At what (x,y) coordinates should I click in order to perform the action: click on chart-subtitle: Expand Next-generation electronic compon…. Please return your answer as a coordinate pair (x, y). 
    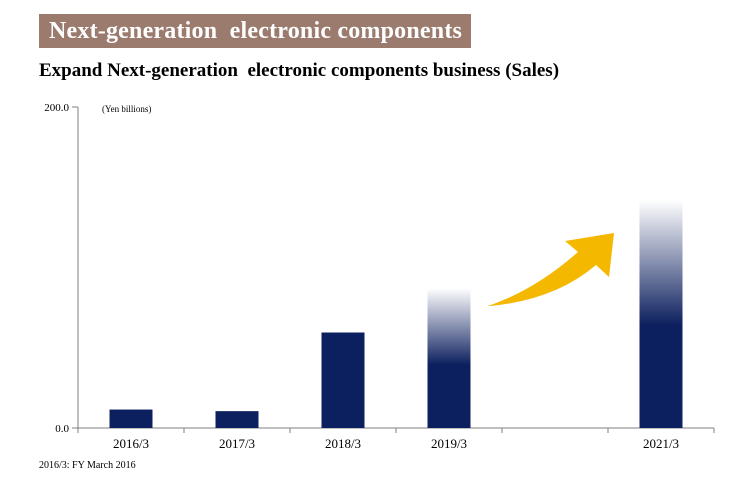
    Looking at the image, I should click on (299, 70).